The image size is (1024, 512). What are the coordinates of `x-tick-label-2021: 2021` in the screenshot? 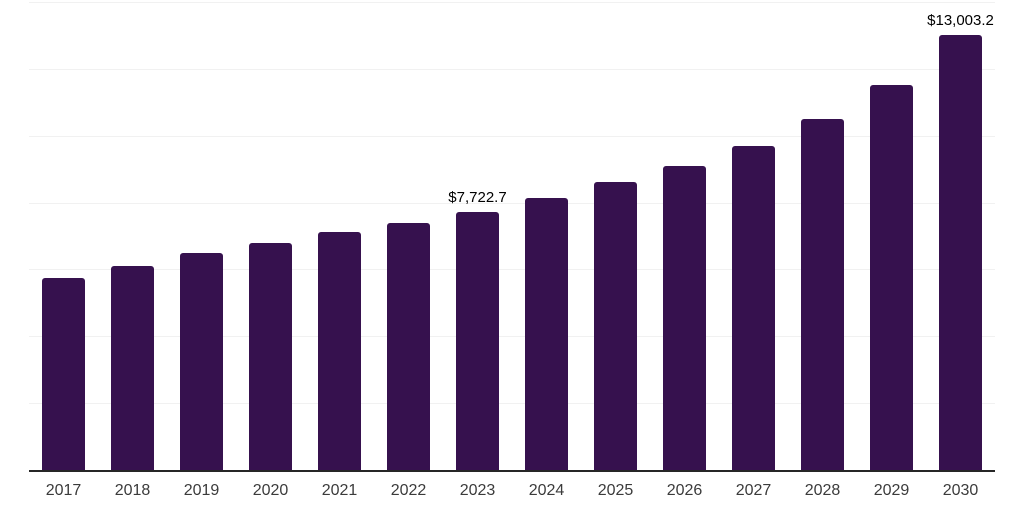 It's located at (339, 490).